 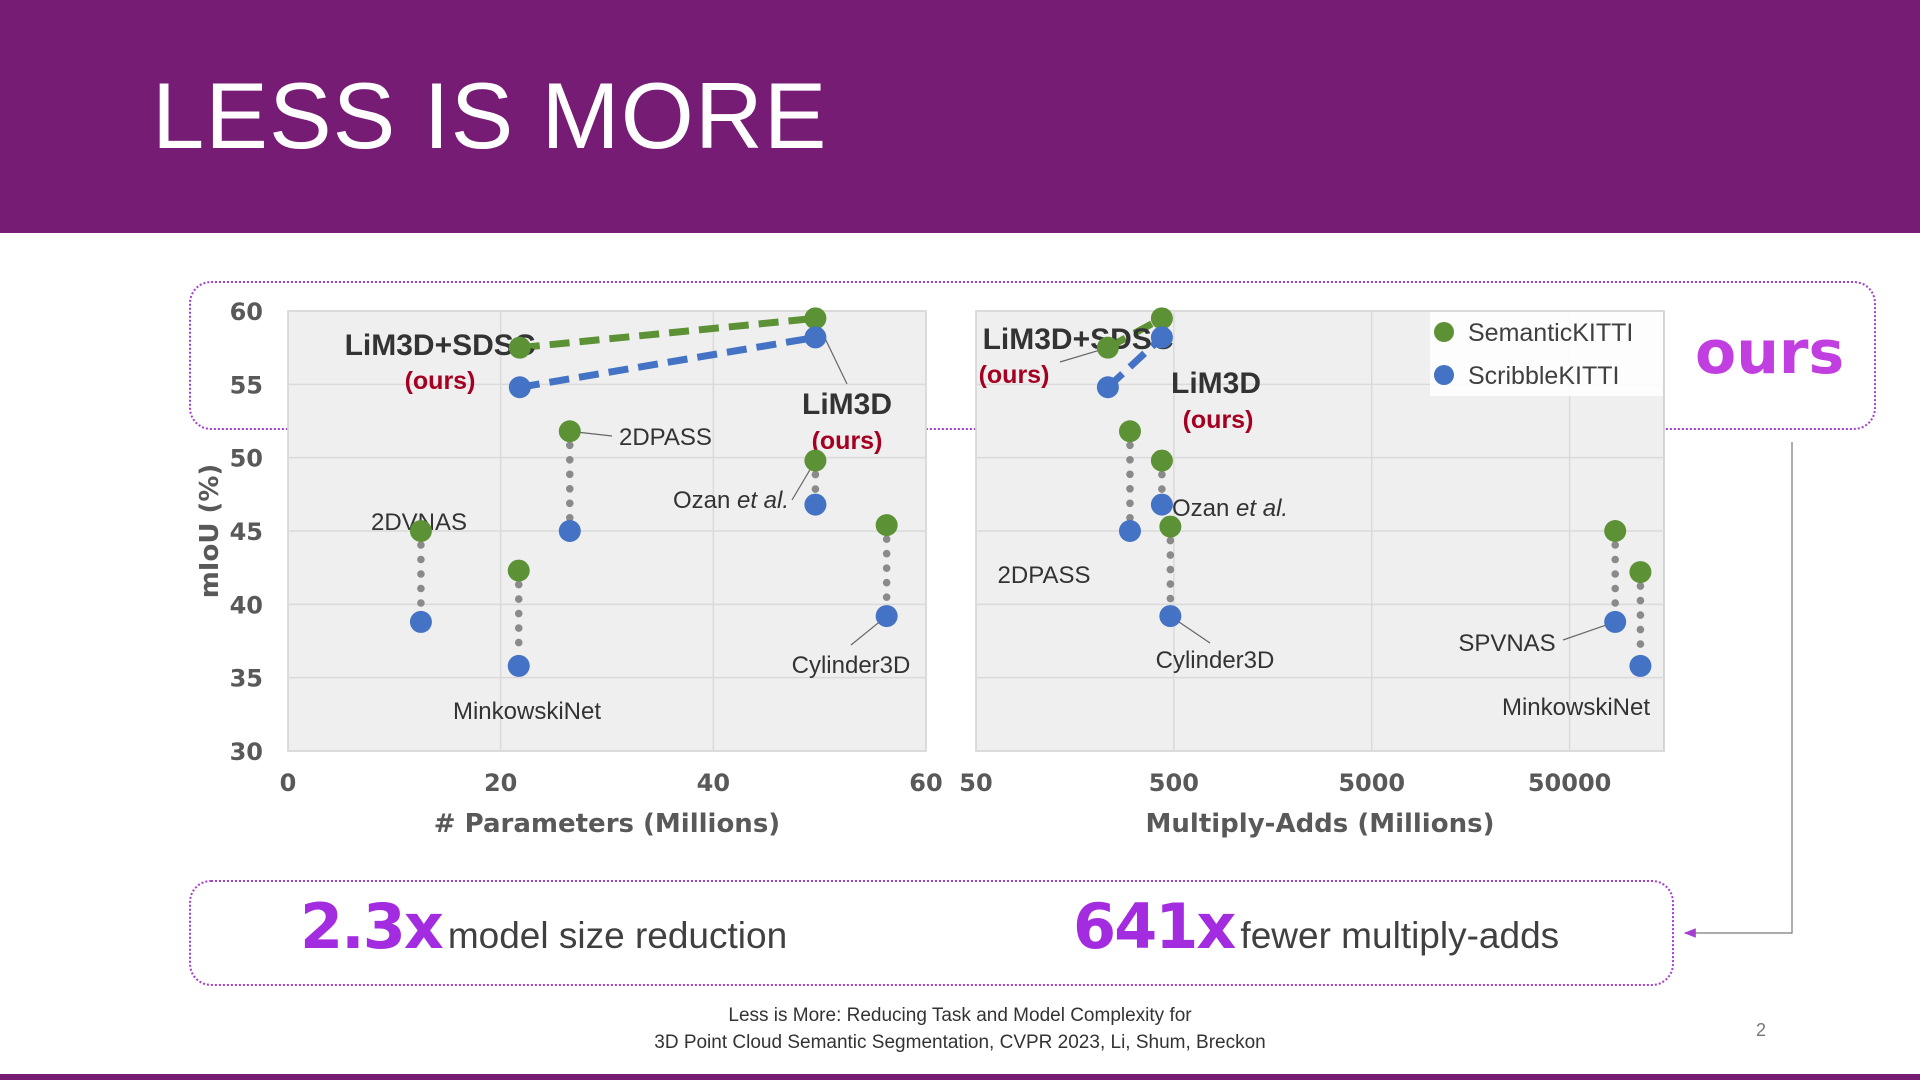 I want to click on slide-title: LESS IS MORE, so click(x=490, y=115).